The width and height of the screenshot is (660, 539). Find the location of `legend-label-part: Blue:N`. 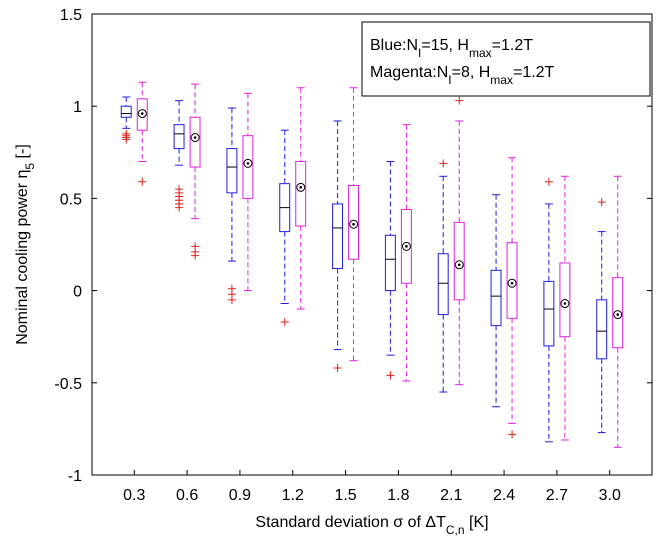

legend-label-part: Blue:N is located at coordinates (394, 45).